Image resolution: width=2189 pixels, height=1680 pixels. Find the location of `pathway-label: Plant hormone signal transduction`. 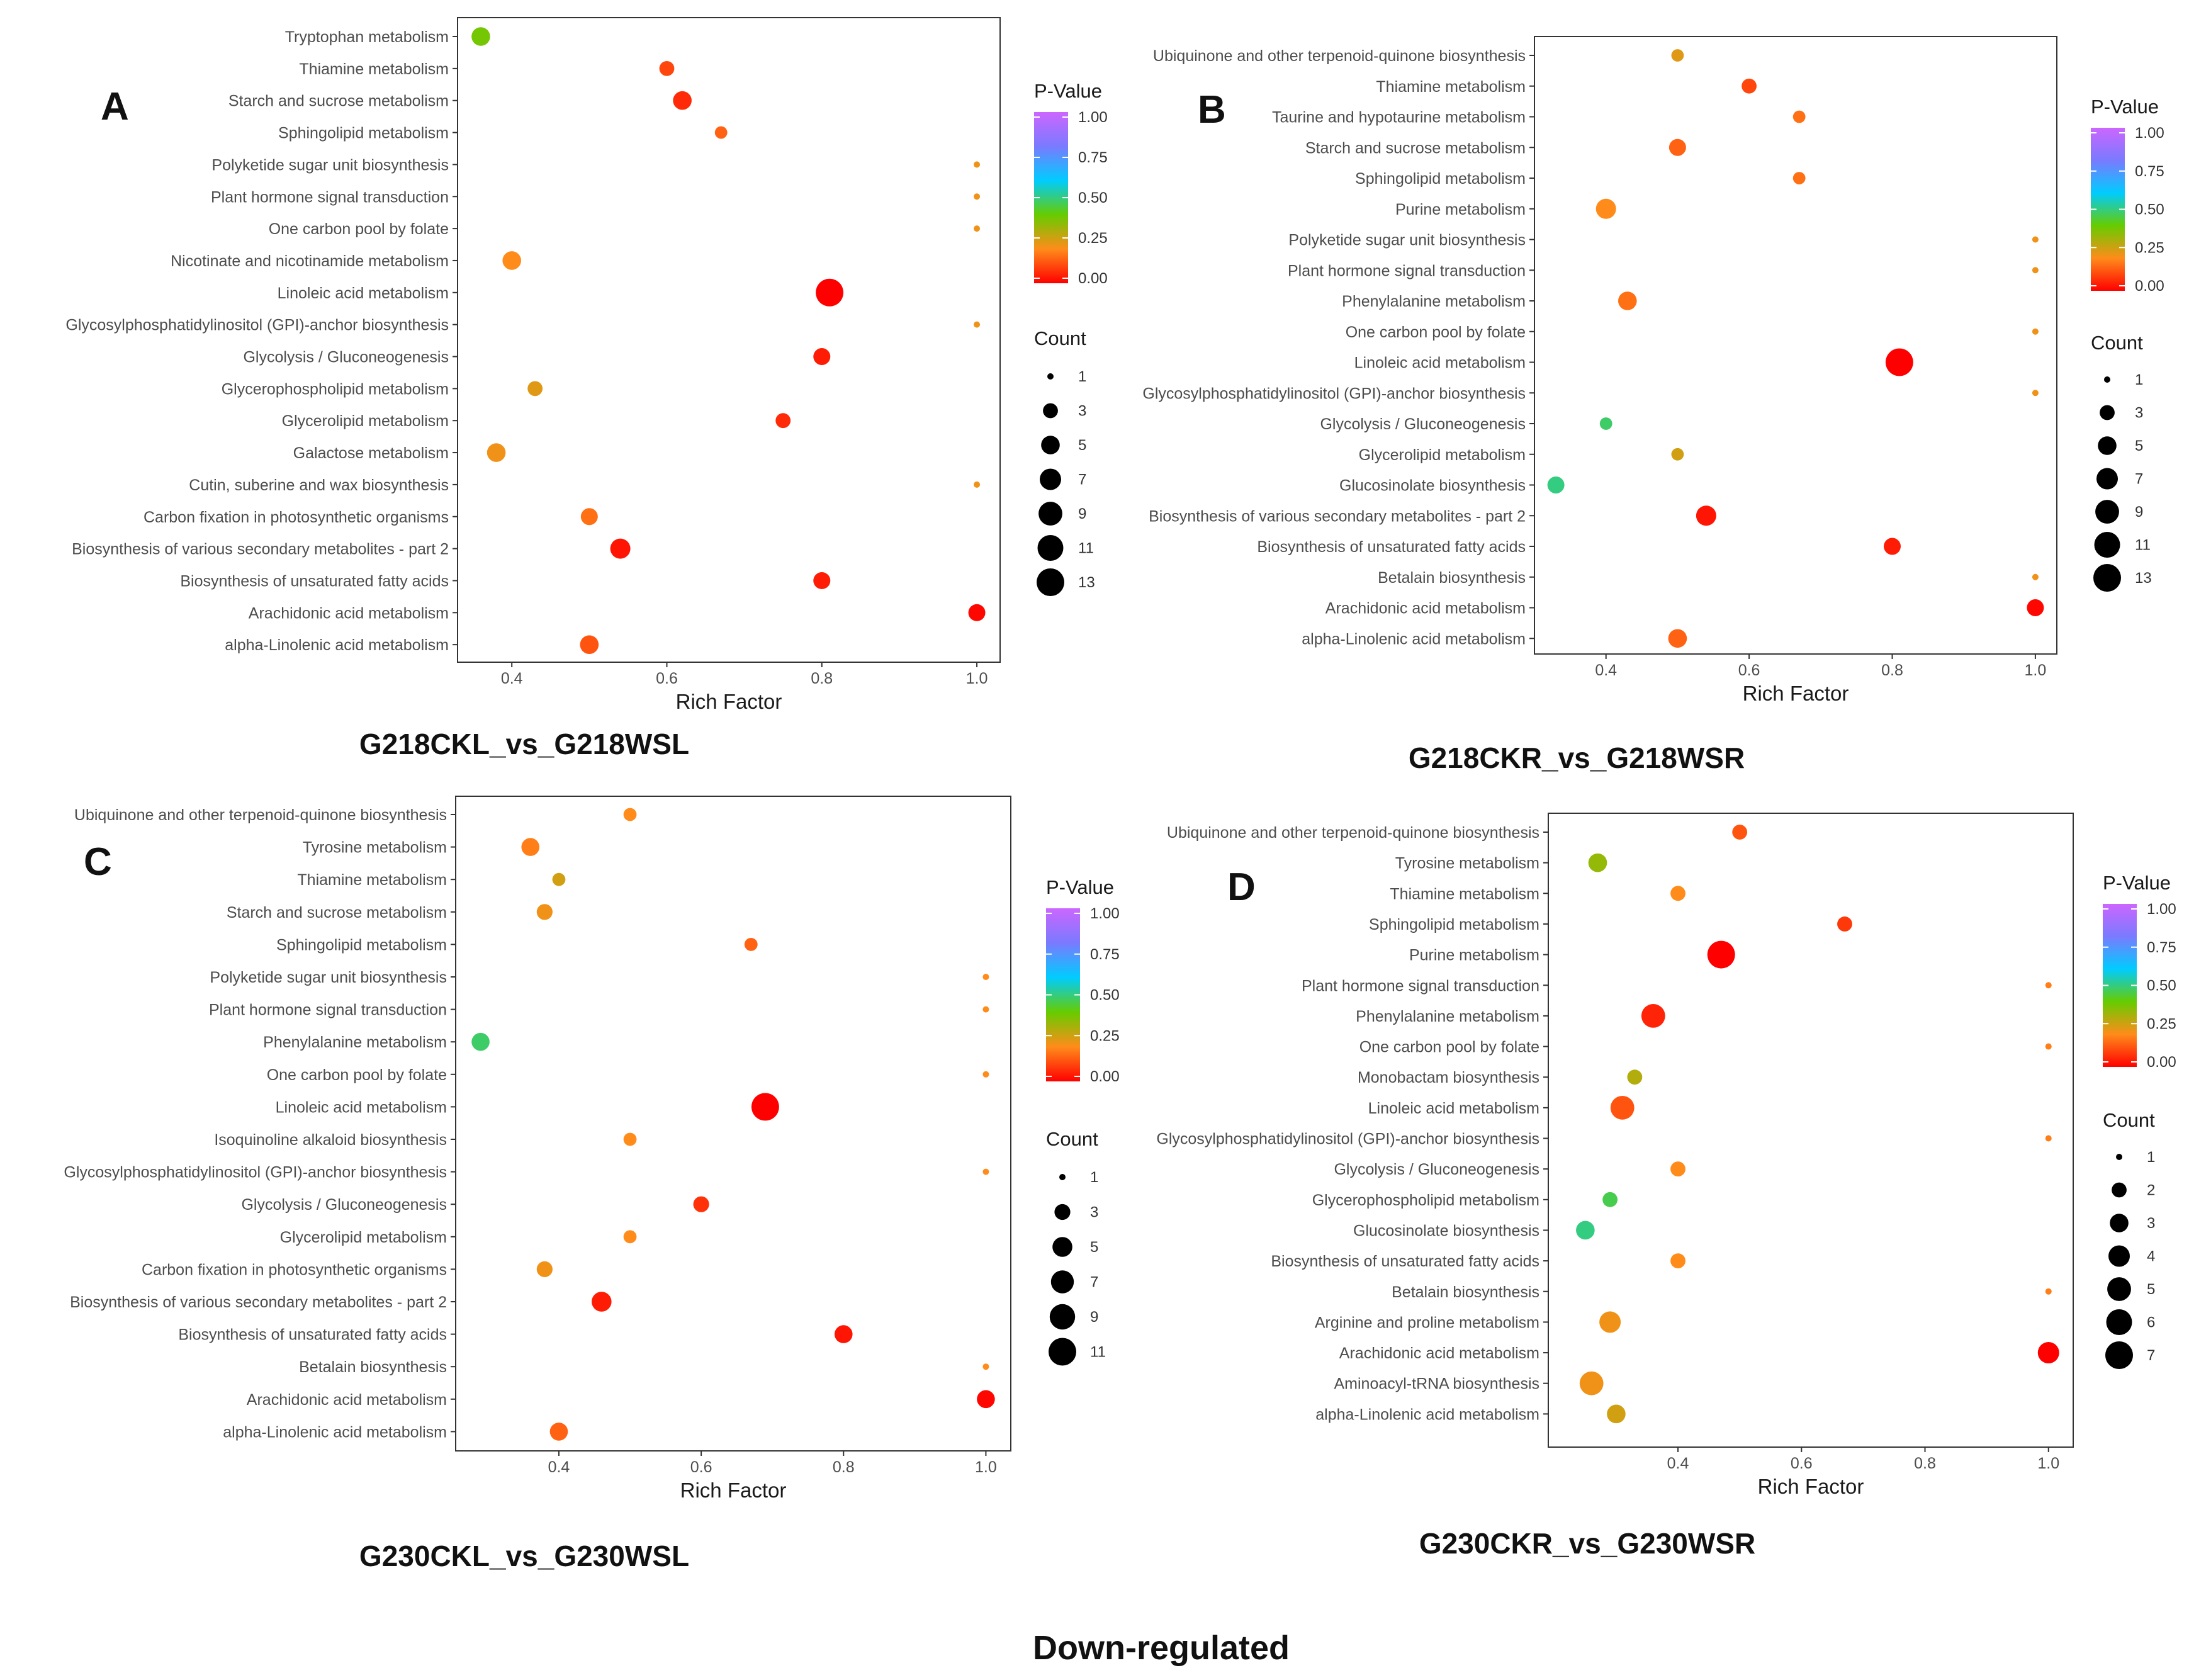

pathway-label: Plant hormone signal transduction is located at coordinates (328, 1010).